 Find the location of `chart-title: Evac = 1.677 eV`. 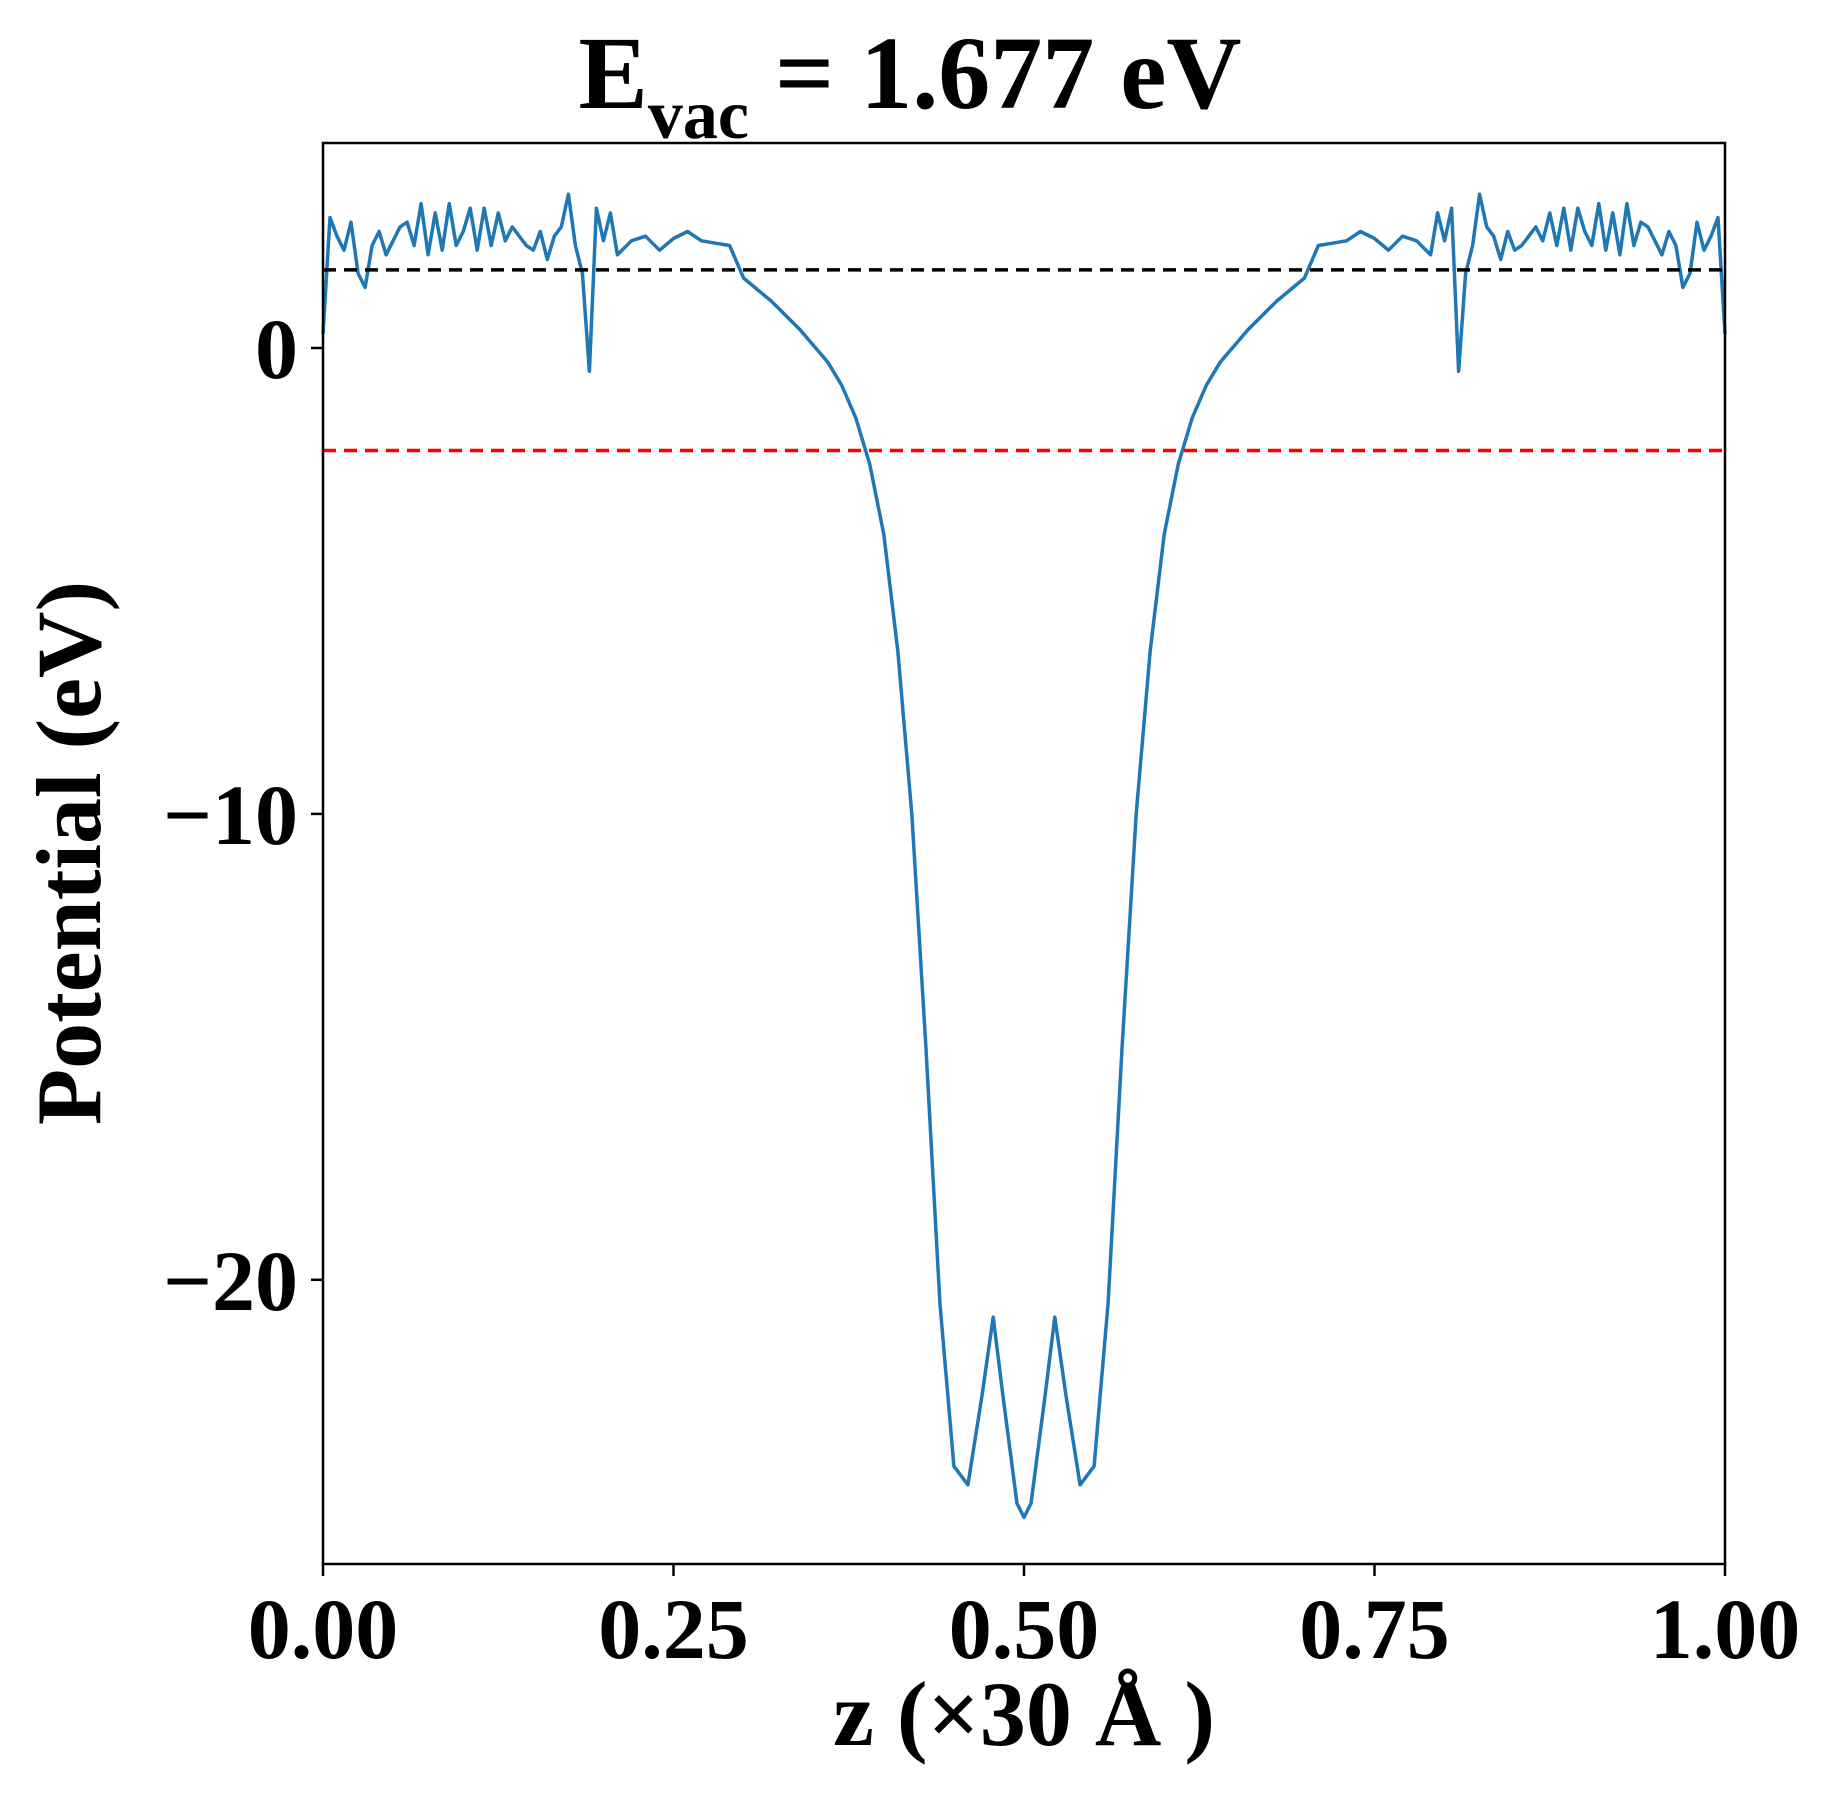

chart-title: Evac = 1.677 eV is located at coordinates (910, 85).